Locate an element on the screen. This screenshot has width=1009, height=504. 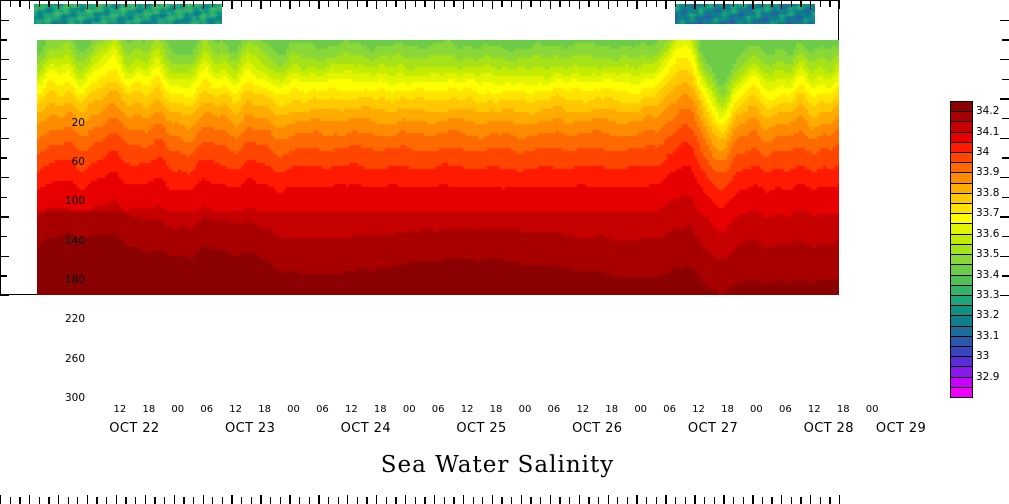
x-axis-day-label: OCT 26 is located at coordinates (597, 428).